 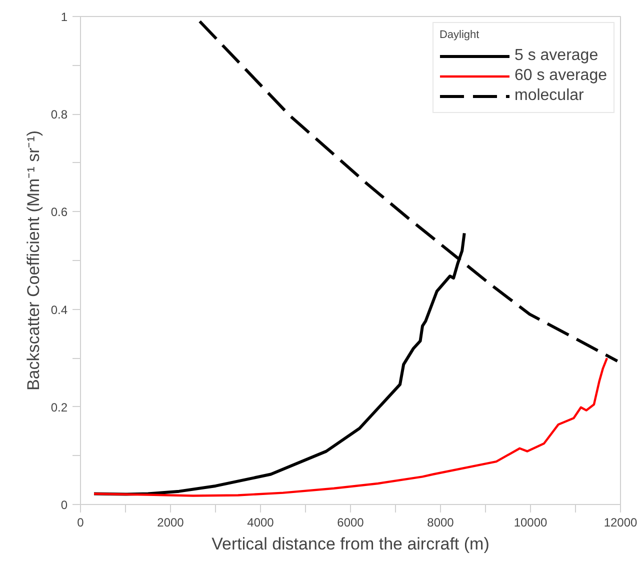 What do you see at coordinates (59, 115) in the screenshot?
I see `y-tick-label: 0.8` at bounding box center [59, 115].